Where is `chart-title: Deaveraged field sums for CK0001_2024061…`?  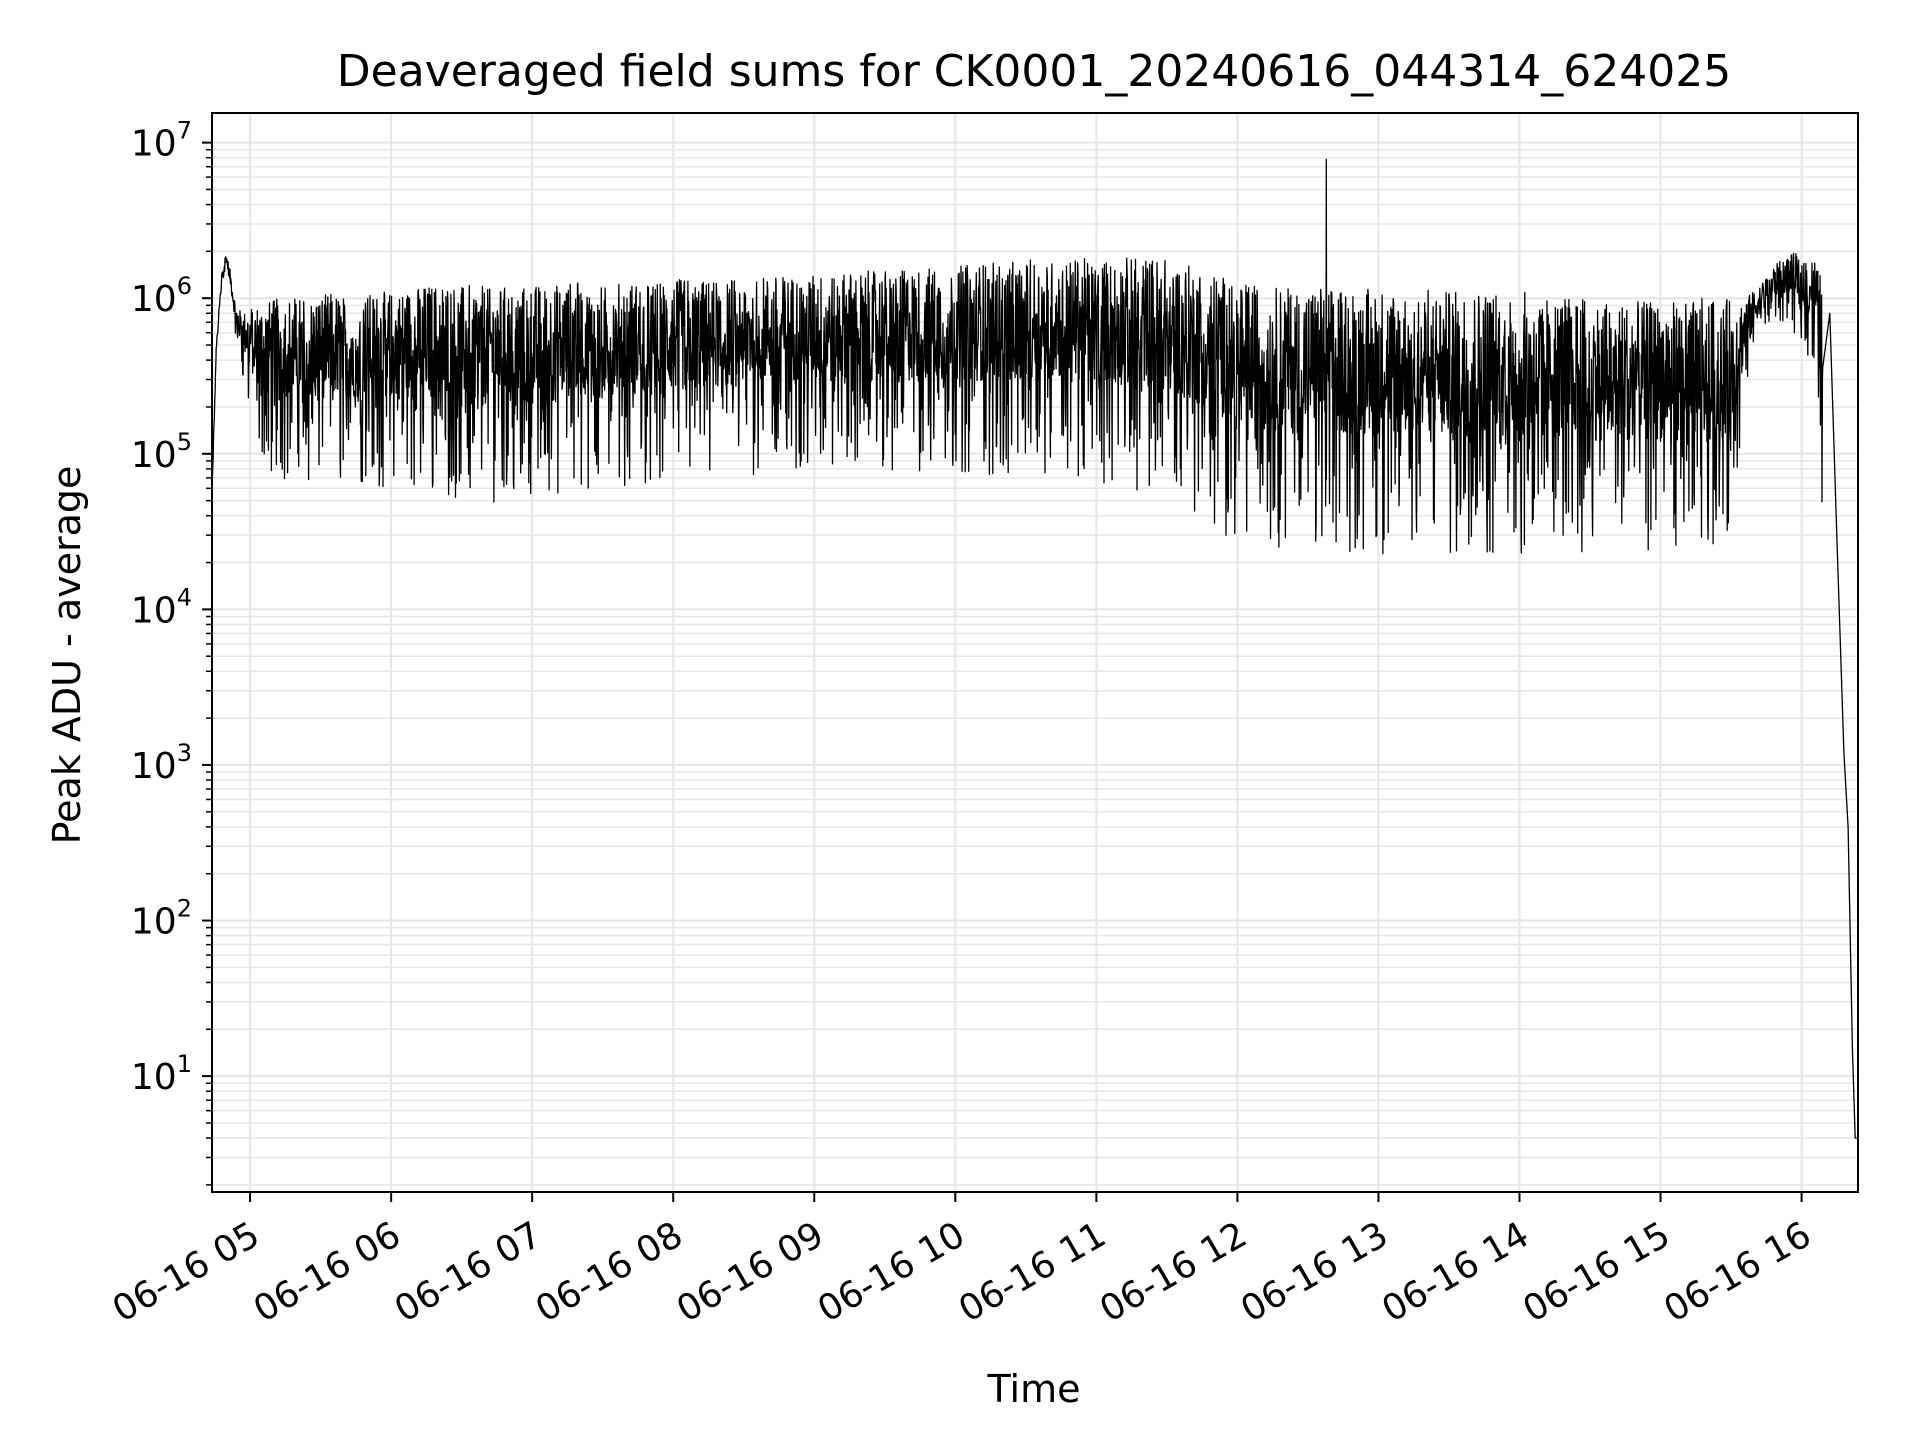 chart-title: Deaveraged field sums for CK0001_2024061… is located at coordinates (1034, 71).